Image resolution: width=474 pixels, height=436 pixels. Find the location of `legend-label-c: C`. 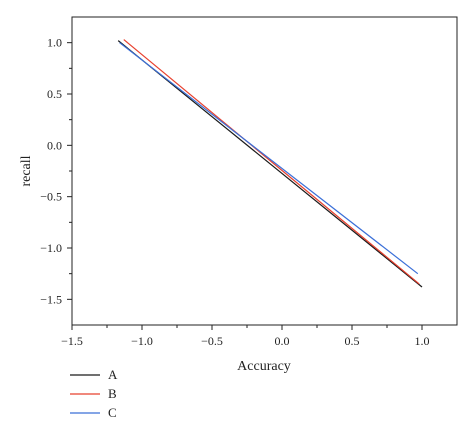

legend-label-c: C is located at coordinates (112, 412).